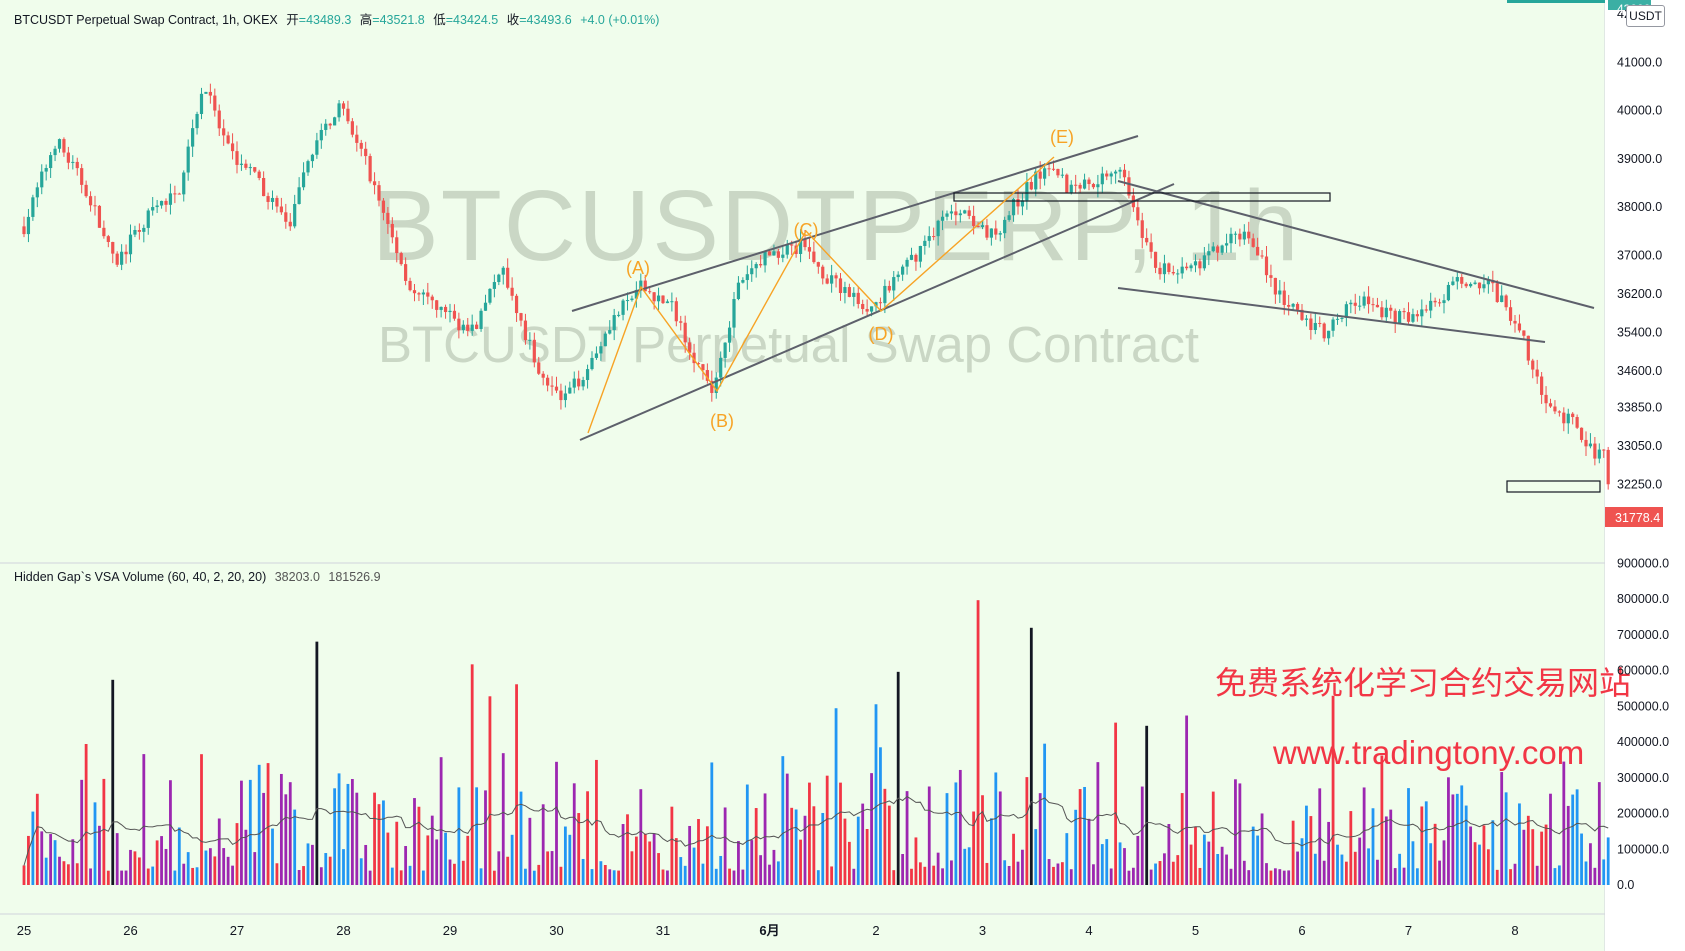 Image resolution: width=1685 pixels, height=951 pixels. What do you see at coordinates (1643, 599) in the screenshot?
I see `volume-axis-label: 800000.0` at bounding box center [1643, 599].